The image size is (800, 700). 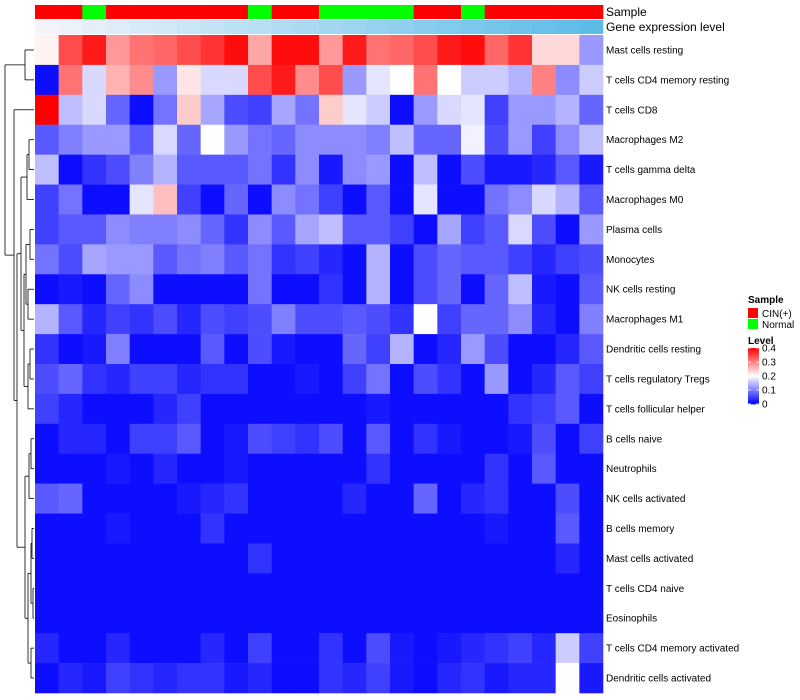 What do you see at coordinates (645, 499) in the screenshot?
I see `row-label: NK cells activated` at bounding box center [645, 499].